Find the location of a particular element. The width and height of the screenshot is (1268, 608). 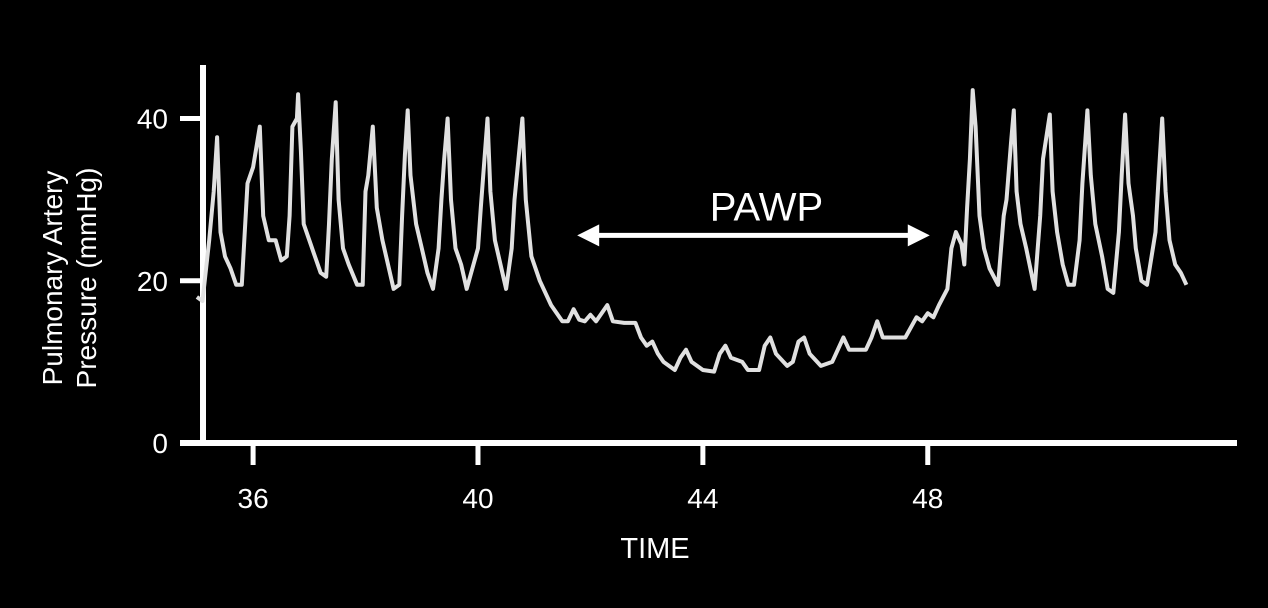

pawp-label: PAWP is located at coordinates (766, 207).